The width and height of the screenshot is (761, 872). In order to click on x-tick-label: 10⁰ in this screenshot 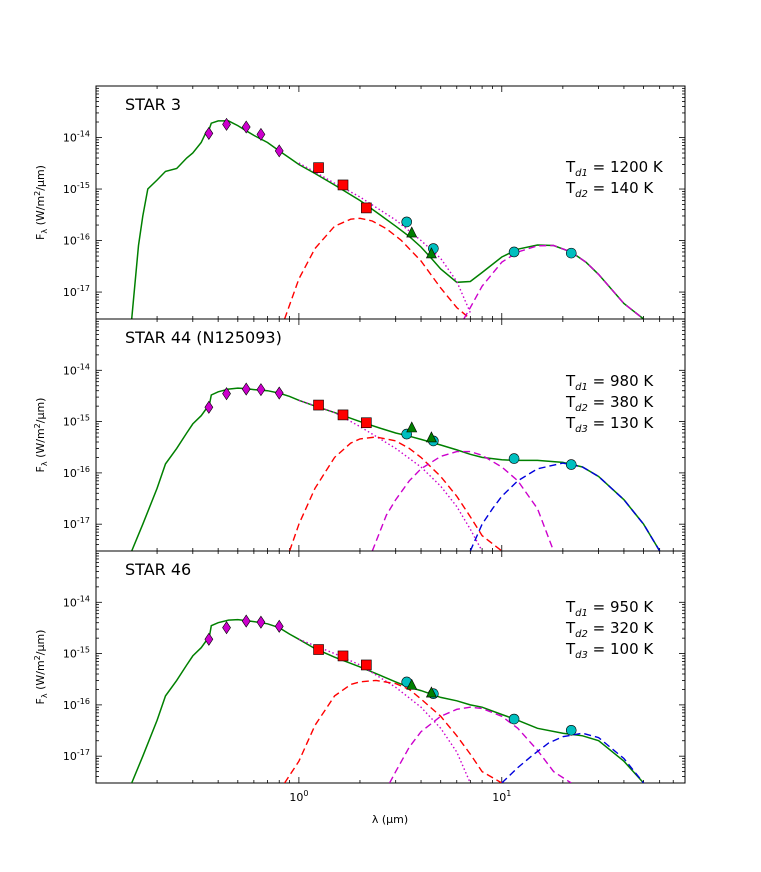, I will do `click(298, 796)`.